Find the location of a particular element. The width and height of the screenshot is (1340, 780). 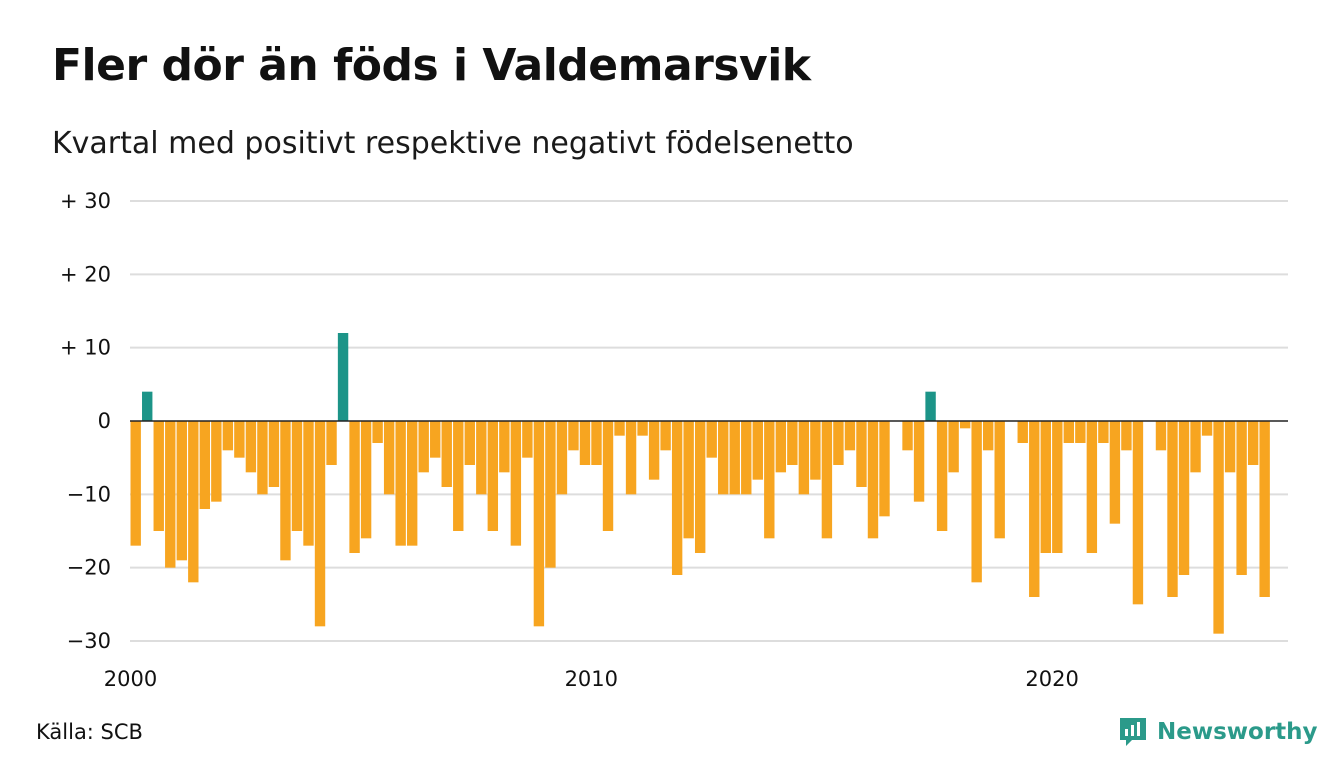

y-axis-ticks: + 30 + 20 + 10 0 −10 −20 −30 is located at coordinates (85, 421).